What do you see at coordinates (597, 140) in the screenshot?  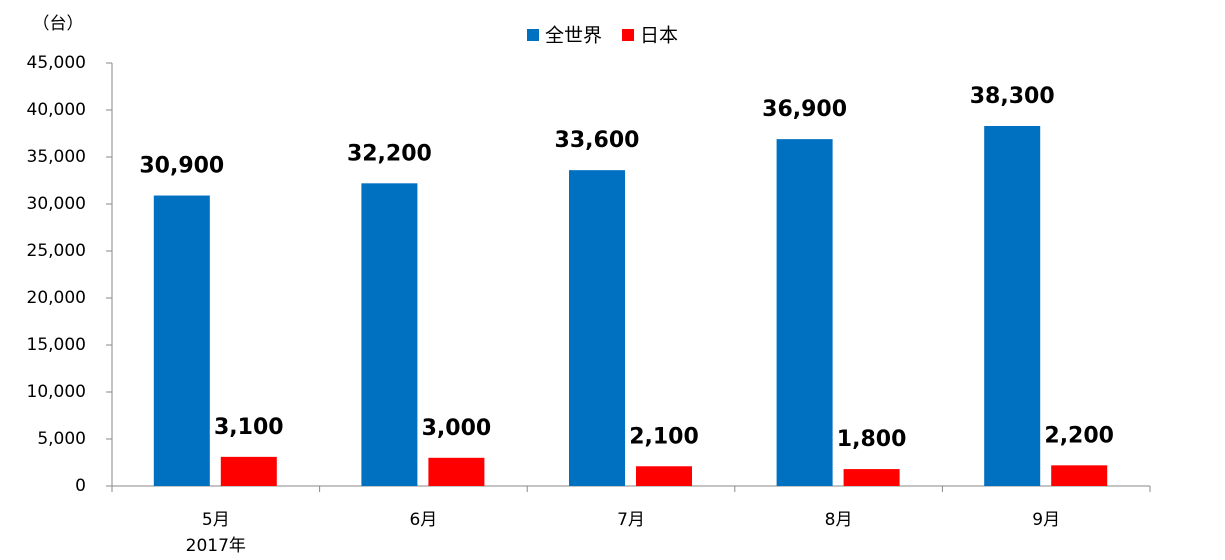 I see `value-label: 33,600` at bounding box center [597, 140].